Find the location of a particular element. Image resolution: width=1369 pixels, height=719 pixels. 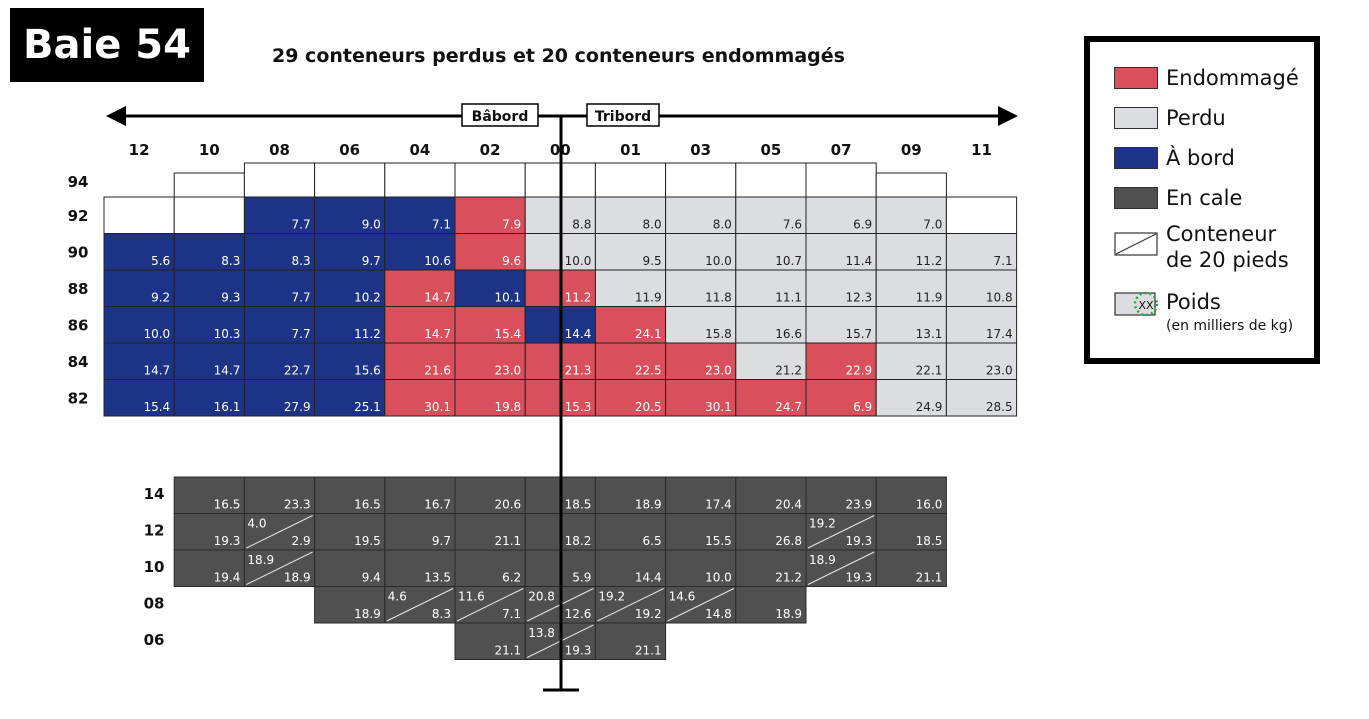

container-weight: 18.5 is located at coordinates (929, 541).